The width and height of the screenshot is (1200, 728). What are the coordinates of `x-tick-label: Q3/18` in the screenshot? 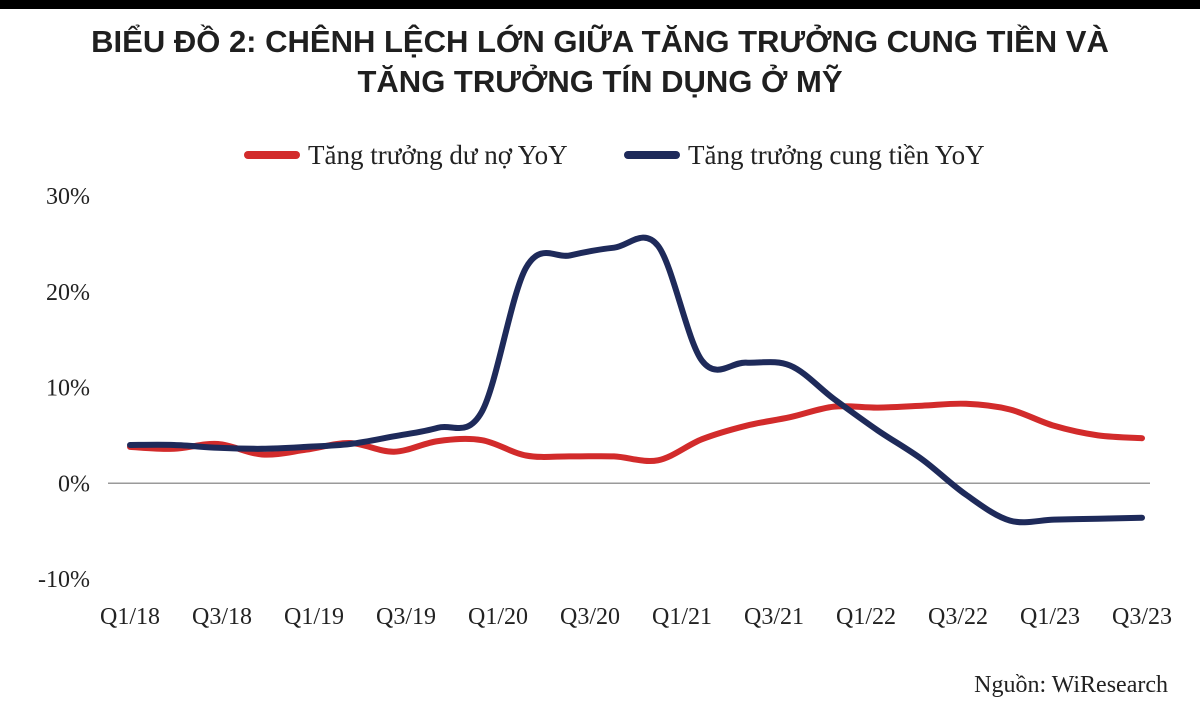 It's located at (222, 617).